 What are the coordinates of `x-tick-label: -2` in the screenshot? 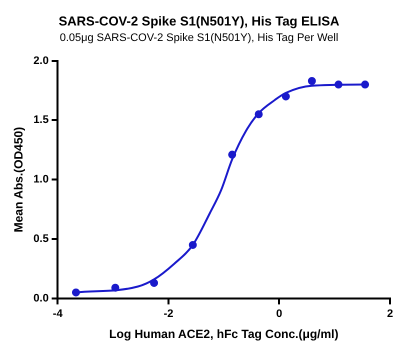 It's located at (169, 314).